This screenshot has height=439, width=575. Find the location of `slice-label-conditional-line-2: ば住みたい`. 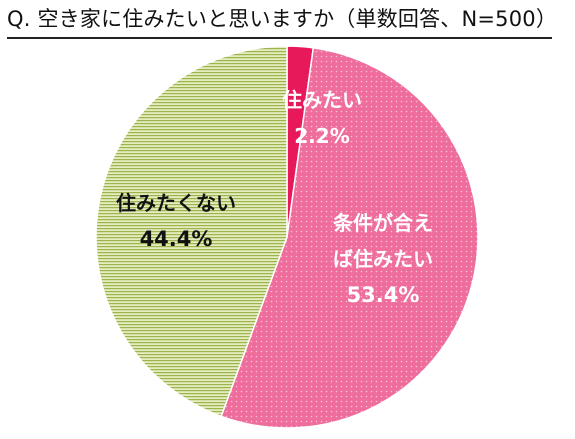

slice-label-conditional-line-2: ば住みたい is located at coordinates (383, 259).